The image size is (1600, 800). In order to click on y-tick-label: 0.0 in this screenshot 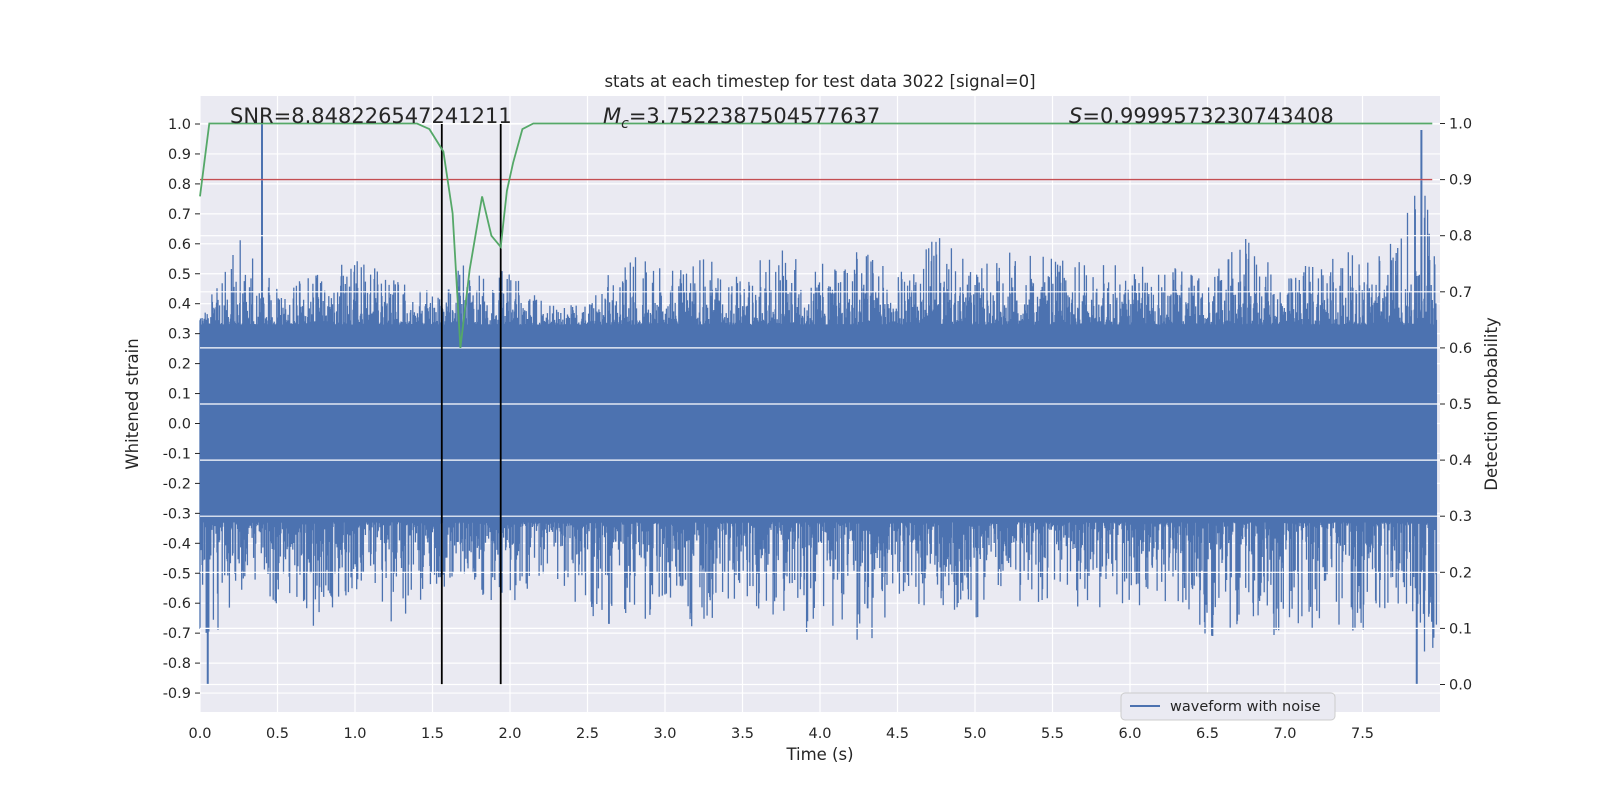, I will do `click(179, 425)`.